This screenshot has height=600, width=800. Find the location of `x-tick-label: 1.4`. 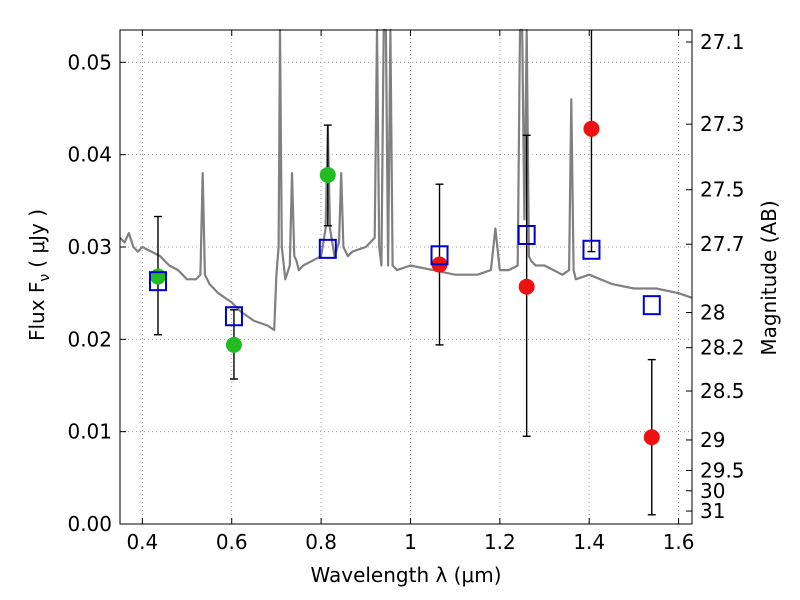

x-tick-label: 1.4 is located at coordinates (589, 542).